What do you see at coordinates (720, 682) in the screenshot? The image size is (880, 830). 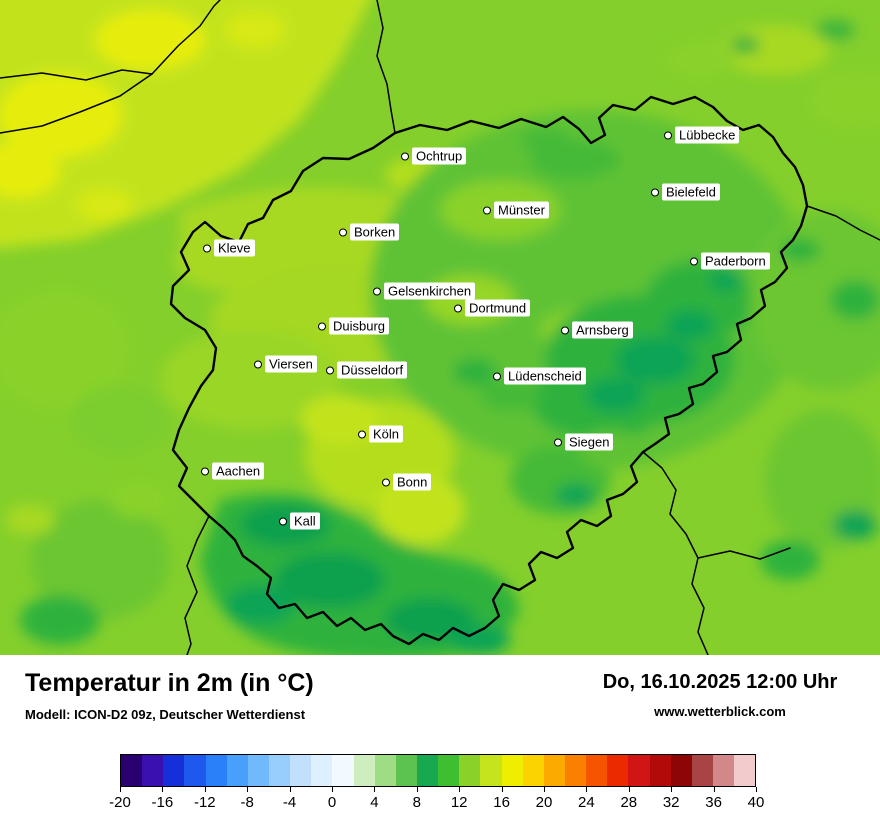 I see `forecast-datetime: Do, 16.10.2025 12:00 Uhr` at bounding box center [720, 682].